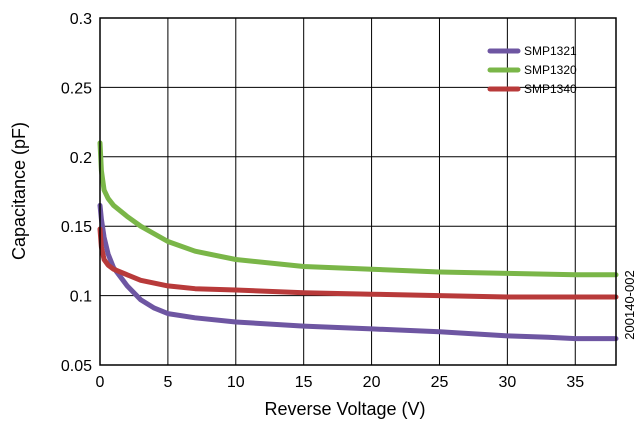 This screenshot has width=641, height=424. Describe the element at coordinates (629, 304) in the screenshot. I see `figure-id: 200140-002` at that location.